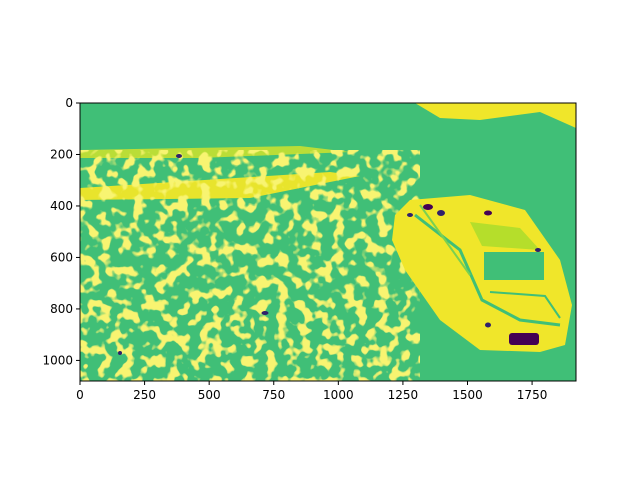  I want to click on car-trunk-line, so click(525, 305).